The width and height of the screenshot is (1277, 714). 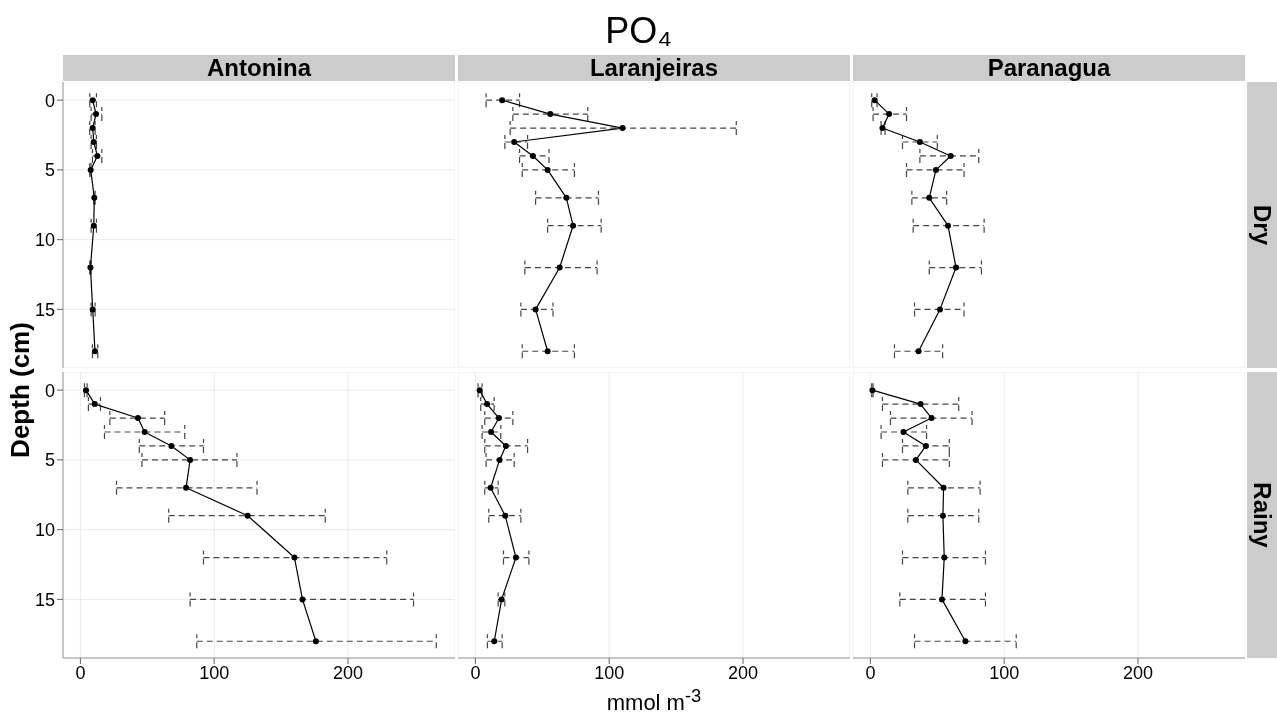 What do you see at coordinates (654, 67) in the screenshot?
I see `chart-subtitle: Laranjeiras` at bounding box center [654, 67].